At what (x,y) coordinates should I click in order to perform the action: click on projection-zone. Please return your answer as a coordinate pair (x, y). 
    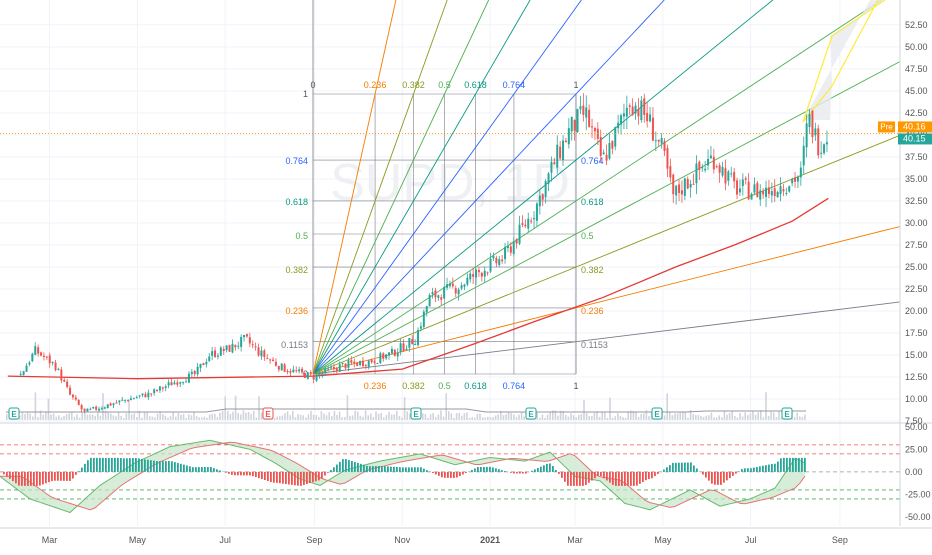
    Looking at the image, I should click on (844, 61).